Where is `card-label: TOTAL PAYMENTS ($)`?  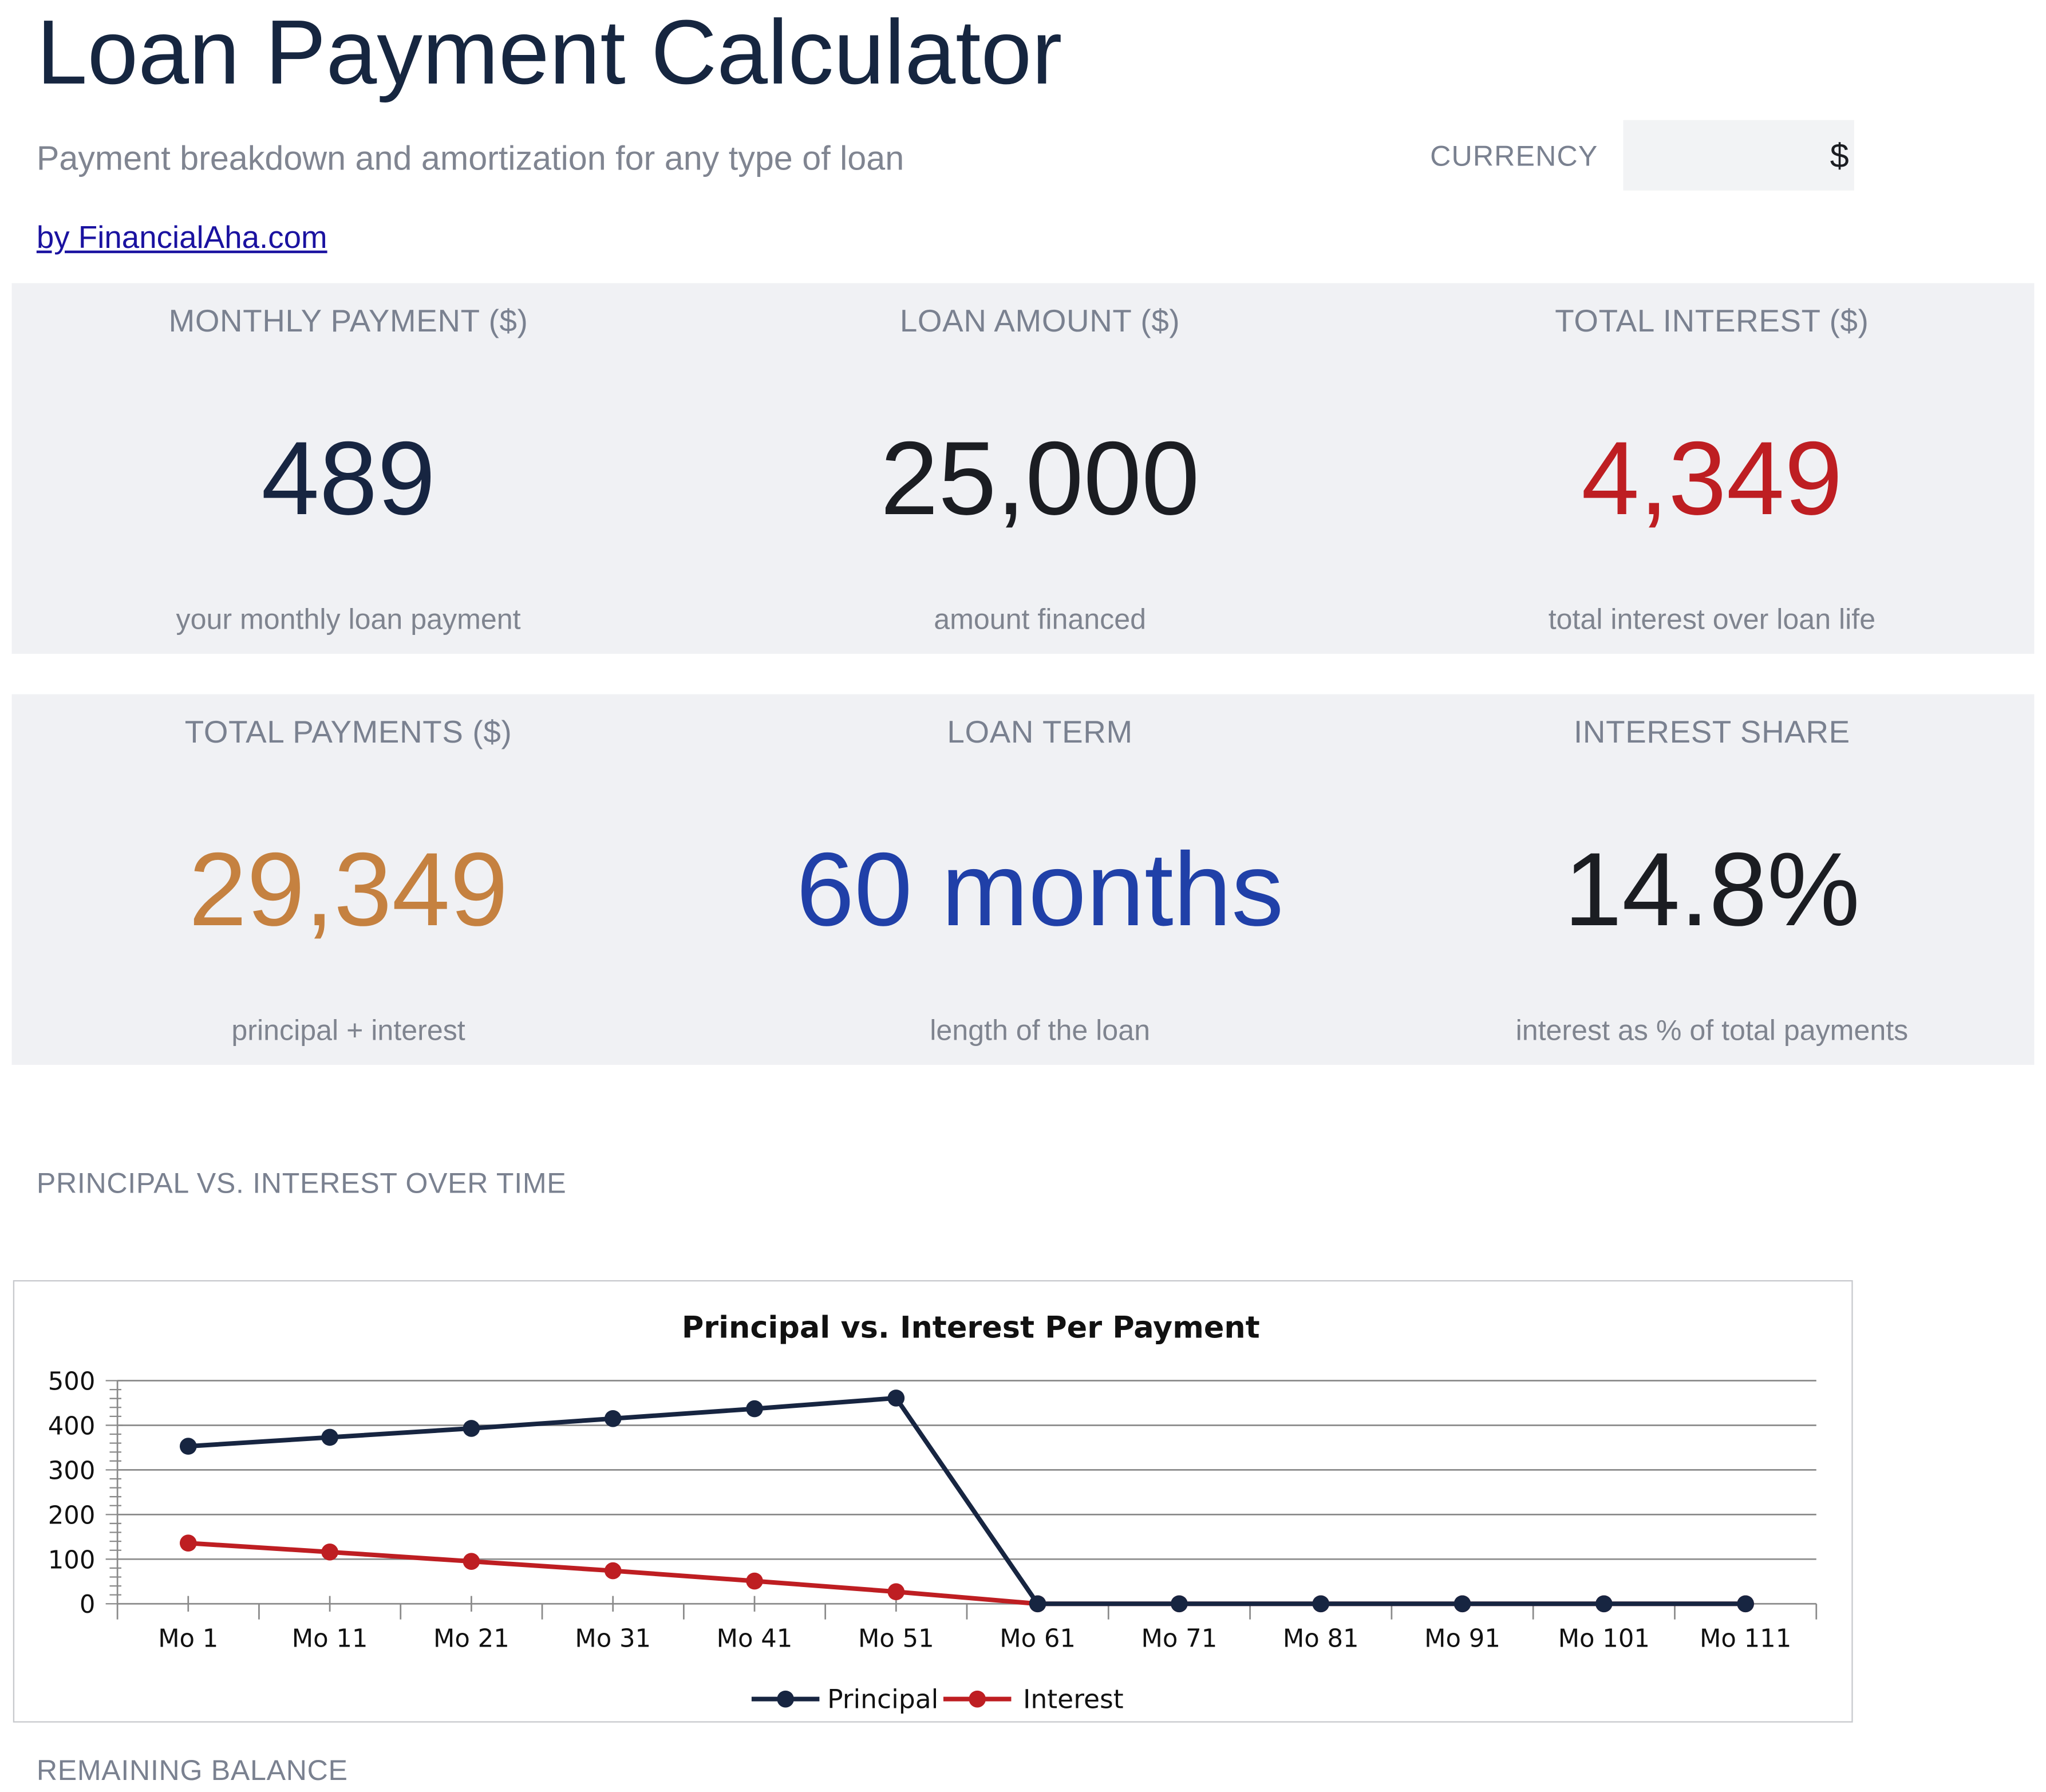 card-label: TOTAL PAYMENTS ($) is located at coordinates (348, 733).